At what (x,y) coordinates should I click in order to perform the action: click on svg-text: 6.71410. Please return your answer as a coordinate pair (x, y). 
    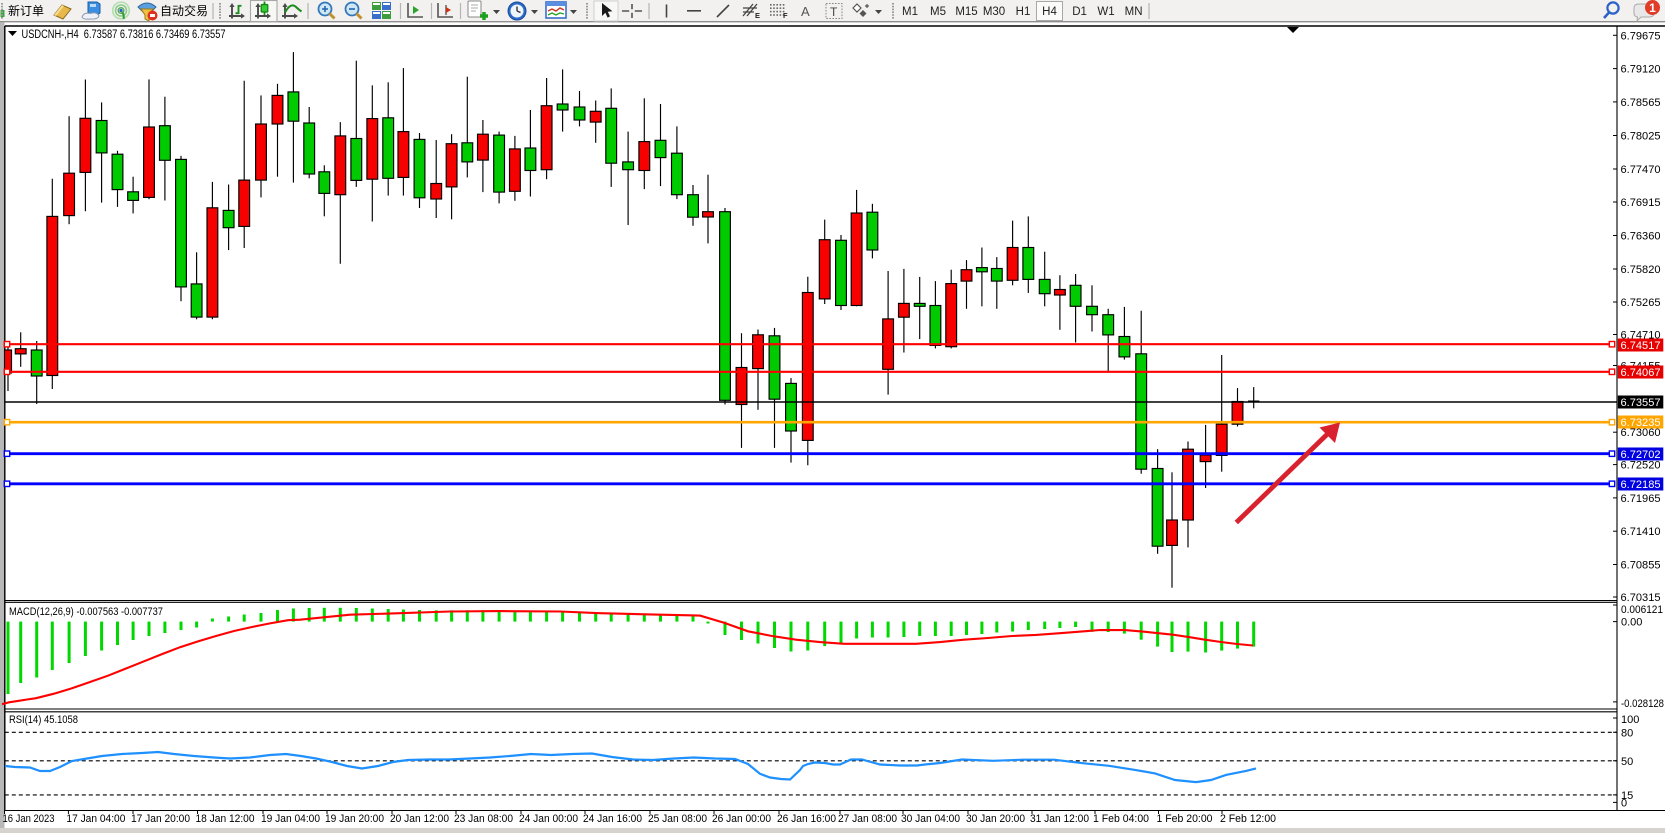
    Looking at the image, I should click on (1641, 532).